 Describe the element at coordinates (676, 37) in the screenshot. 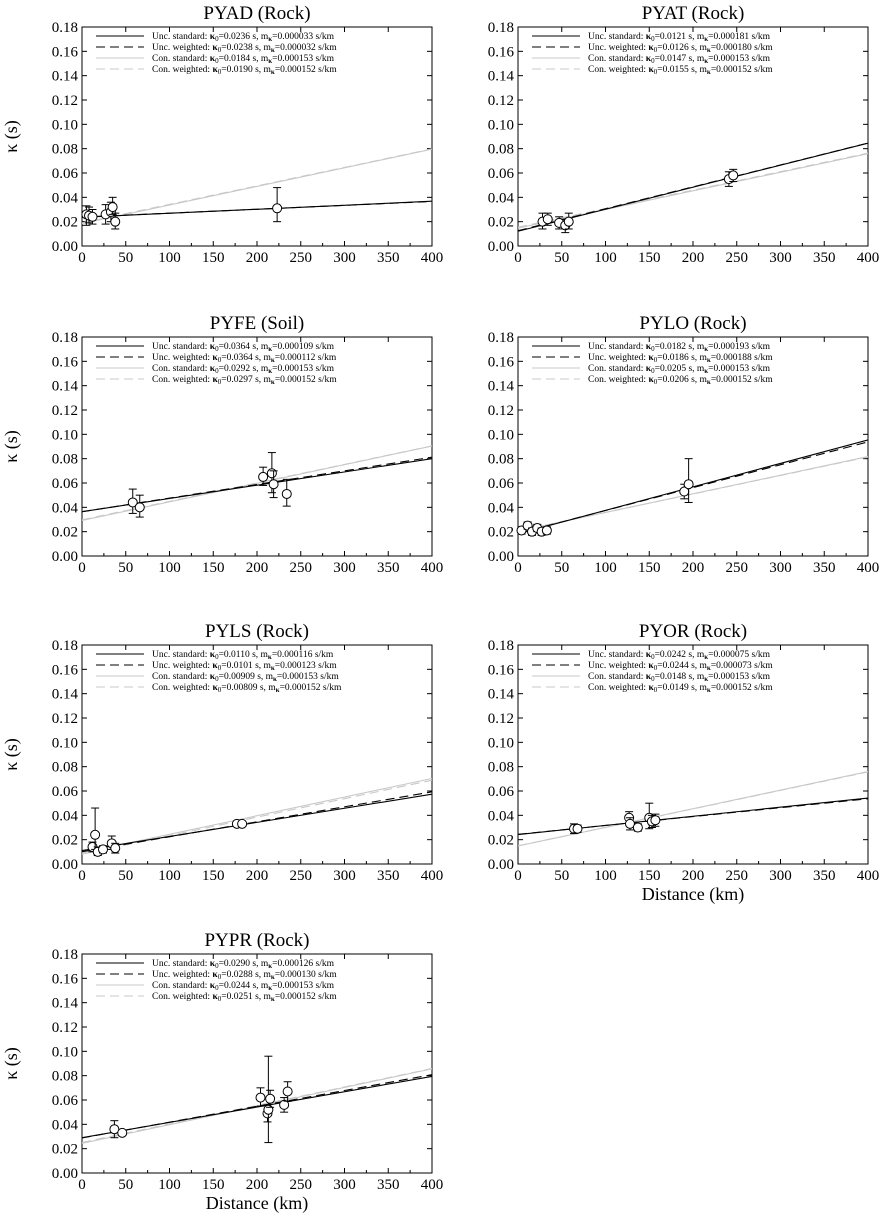

I see `legend-kappa0: 0.0121 s` at that location.